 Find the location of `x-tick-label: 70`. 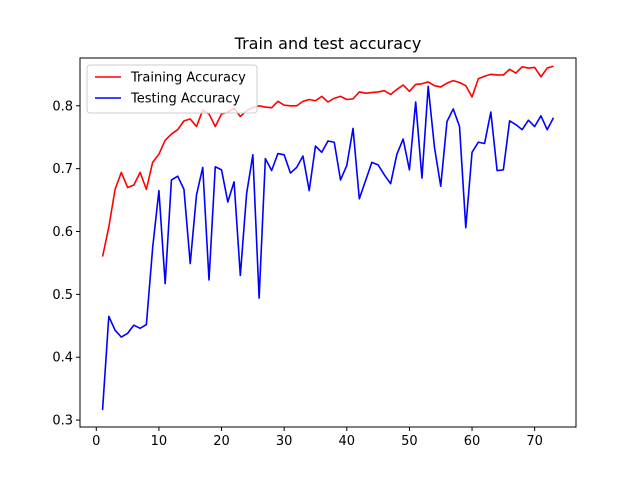

x-tick-label: 70 is located at coordinates (534, 441).